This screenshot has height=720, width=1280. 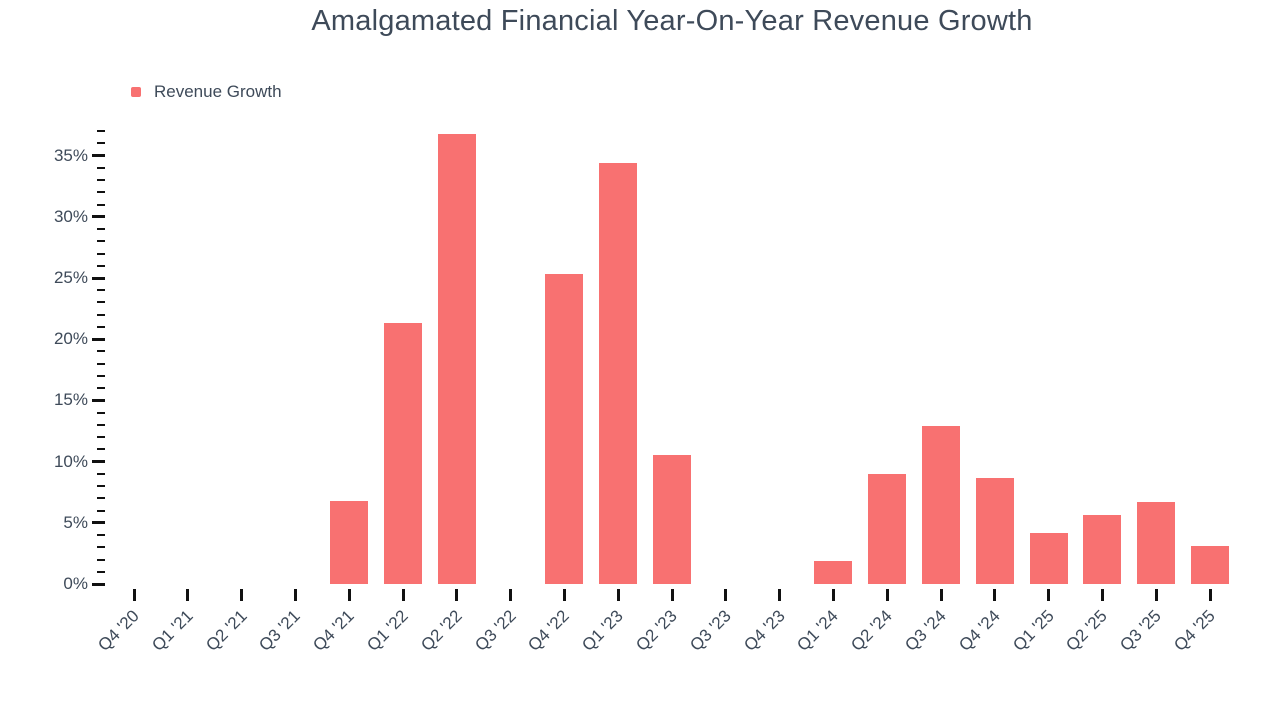 I want to click on x-axis-label: Q1 '24, so click(x=818, y=630).